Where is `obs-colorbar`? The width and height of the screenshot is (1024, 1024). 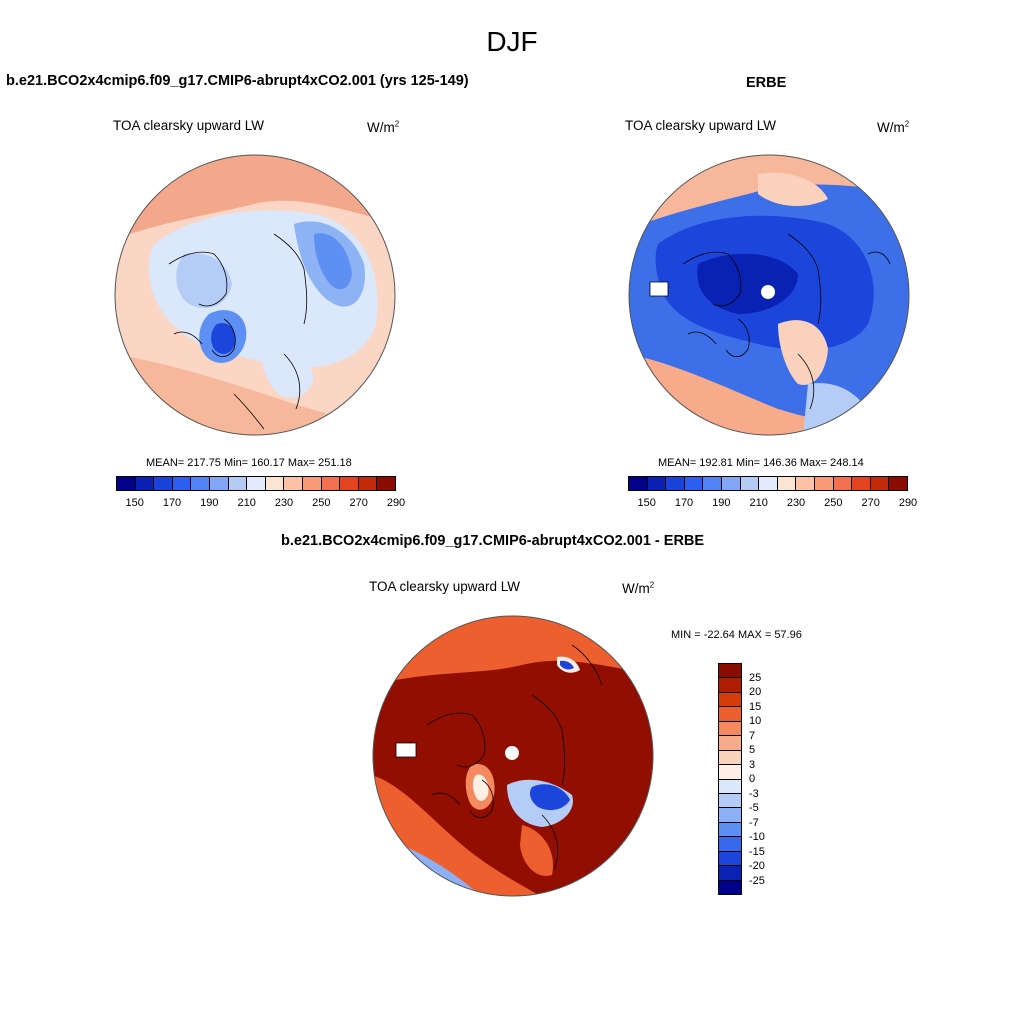
obs-colorbar is located at coordinates (768, 483).